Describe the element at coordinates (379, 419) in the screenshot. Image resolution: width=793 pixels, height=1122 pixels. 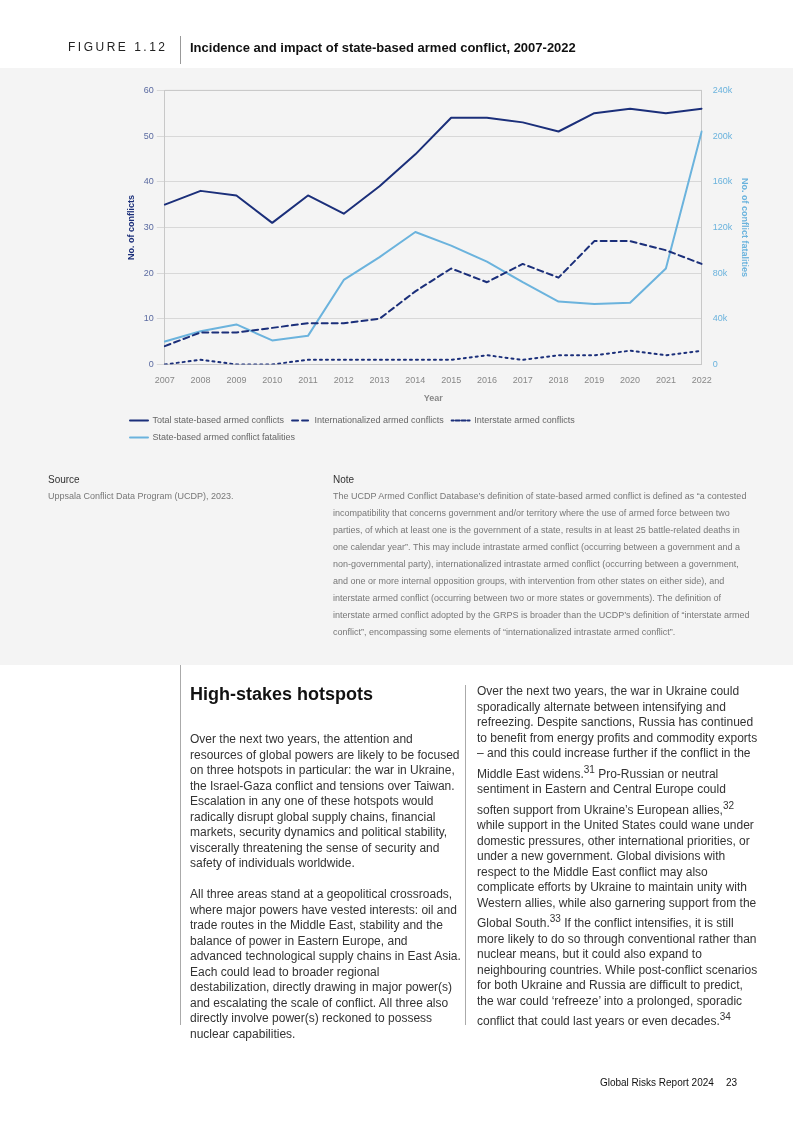
I see `legend-label: Internationalized armed conflicts` at that location.